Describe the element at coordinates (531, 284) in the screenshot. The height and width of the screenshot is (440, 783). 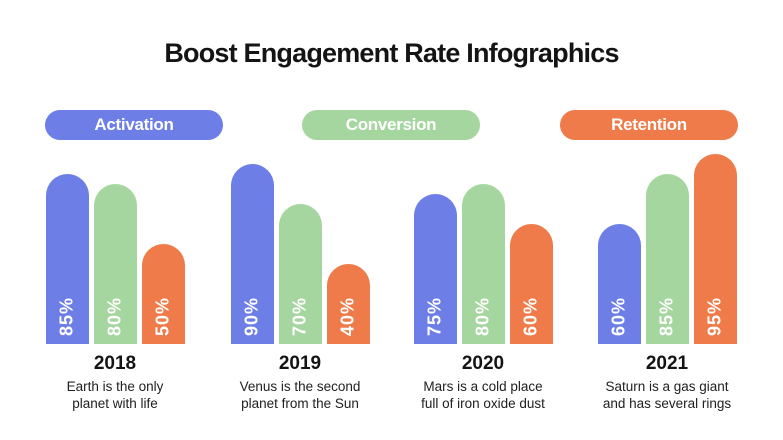
I see `bar-retention-2020: 60%` at that location.